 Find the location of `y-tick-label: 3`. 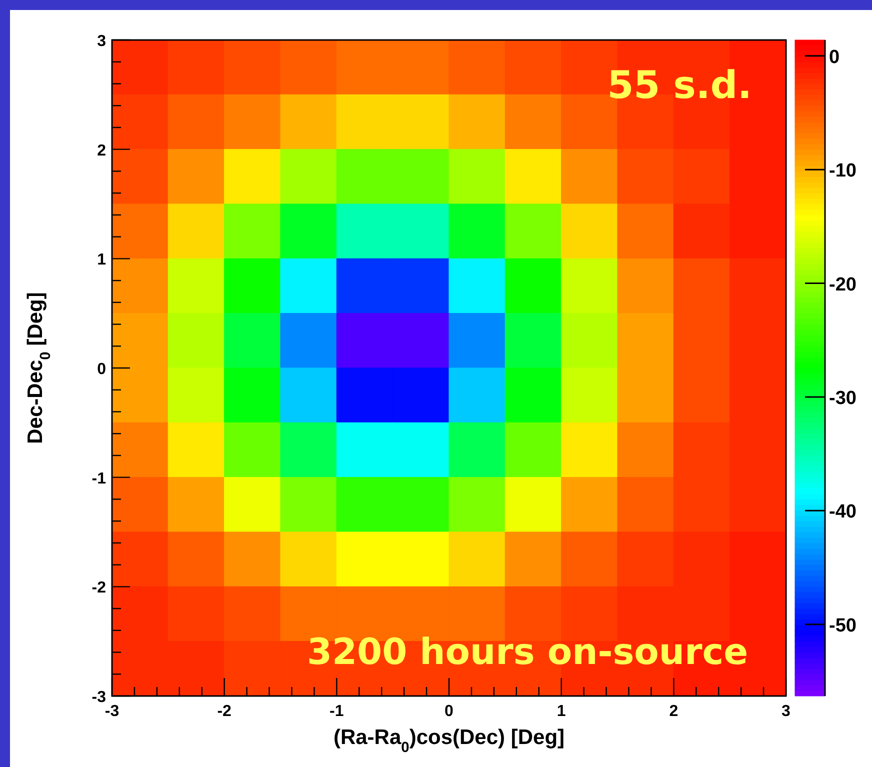

y-tick-label: 3 is located at coordinates (101, 41).